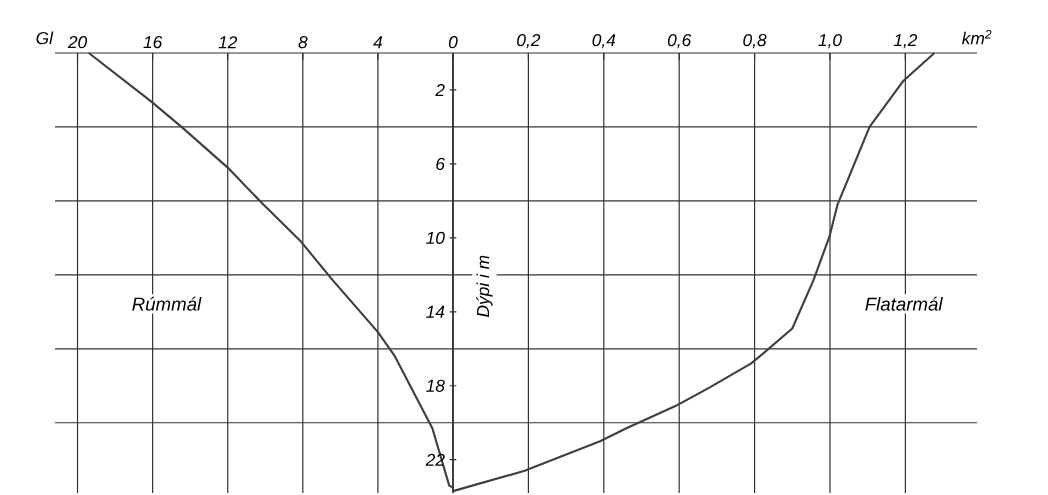  I want to click on y-tick-label: 18, so click(435, 385).